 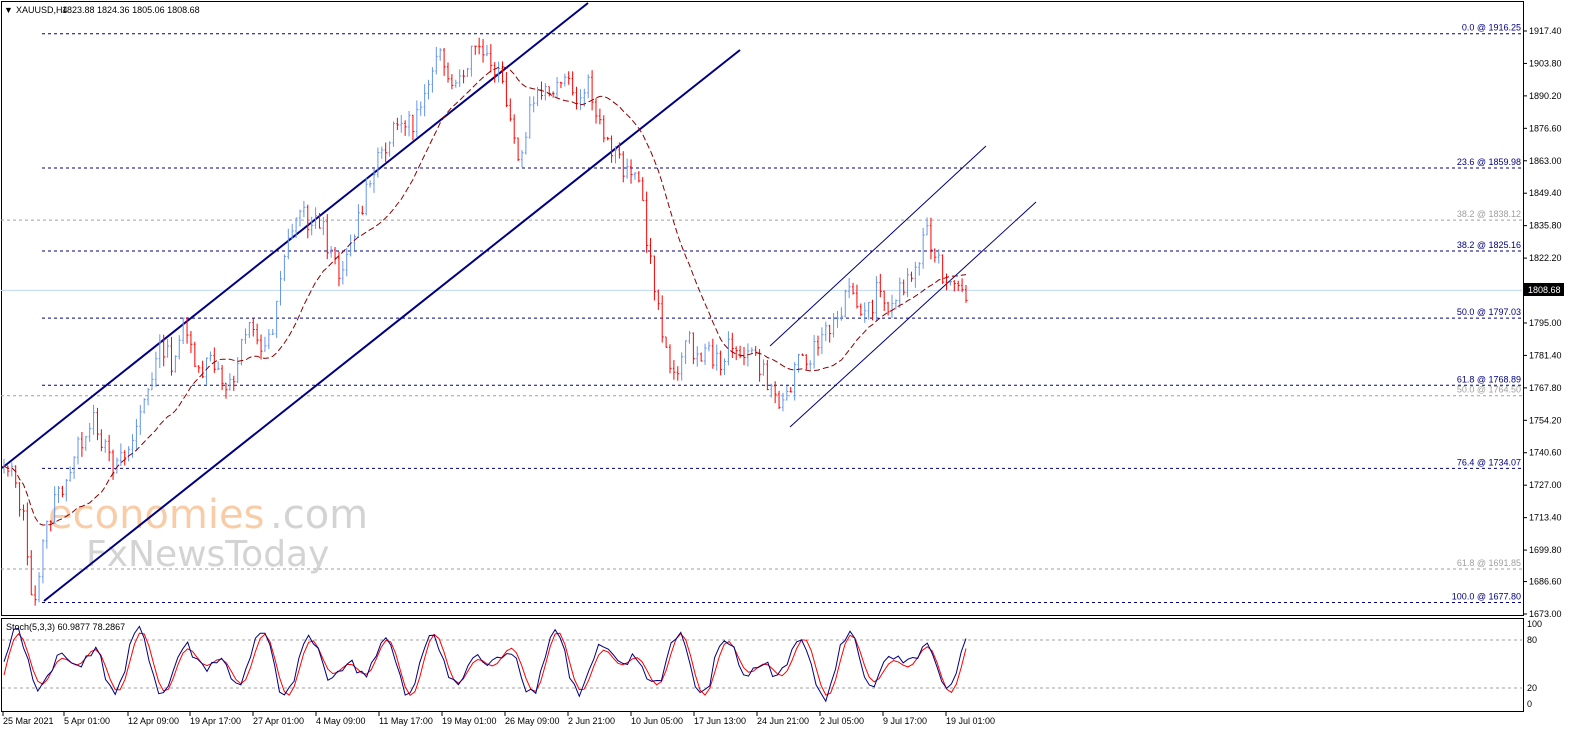 What do you see at coordinates (1545, 485) in the screenshot?
I see `price-tick-label: 1727.00` at bounding box center [1545, 485].